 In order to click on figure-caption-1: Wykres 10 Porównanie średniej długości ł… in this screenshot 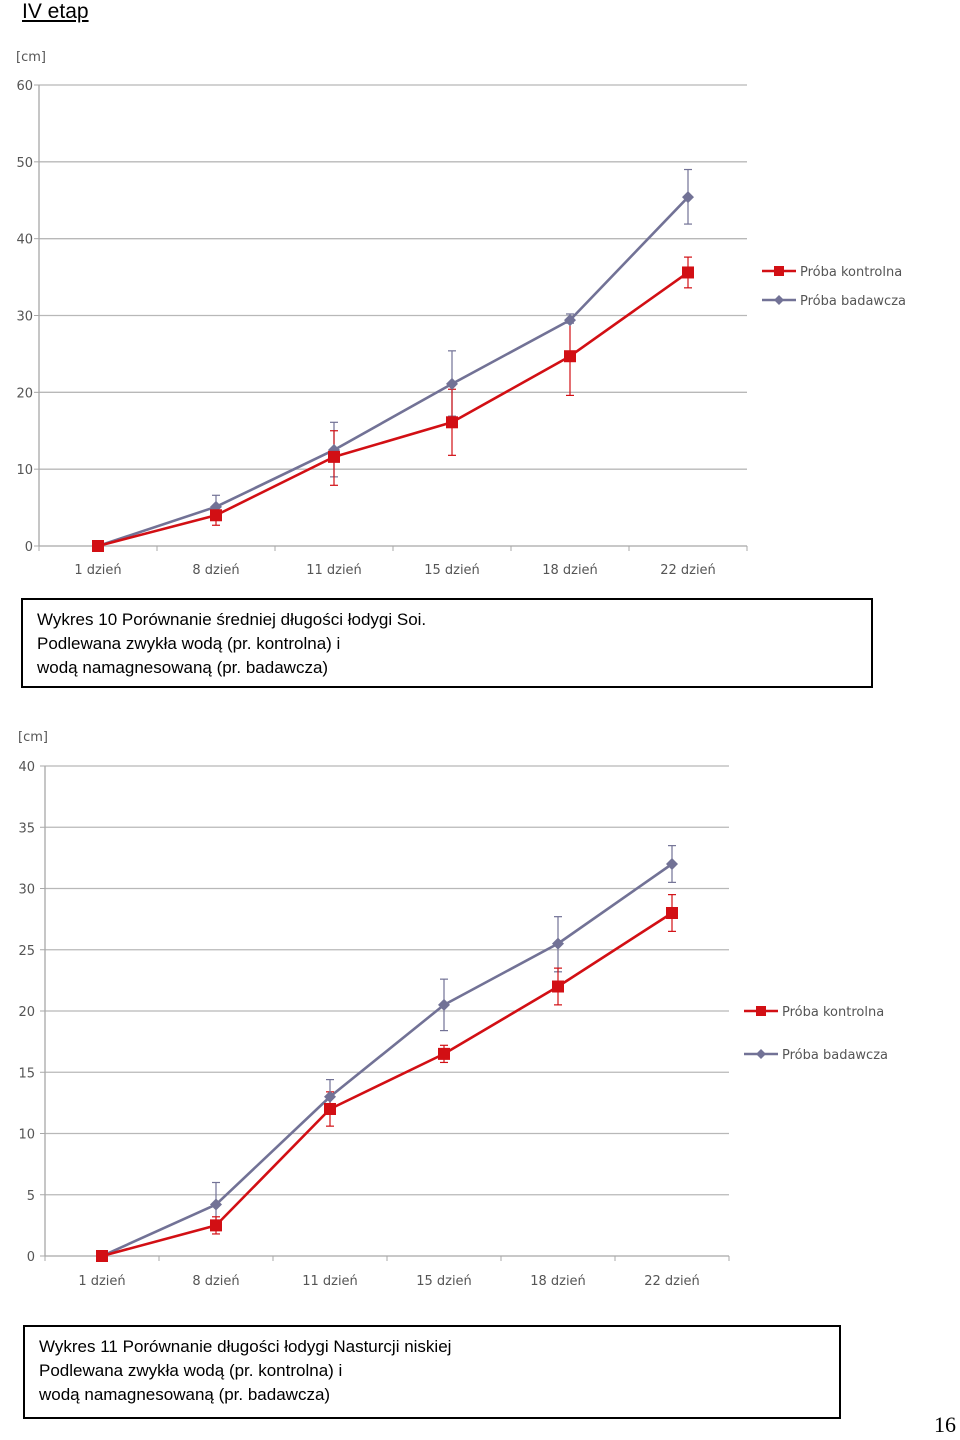, I will do `click(447, 643)`.